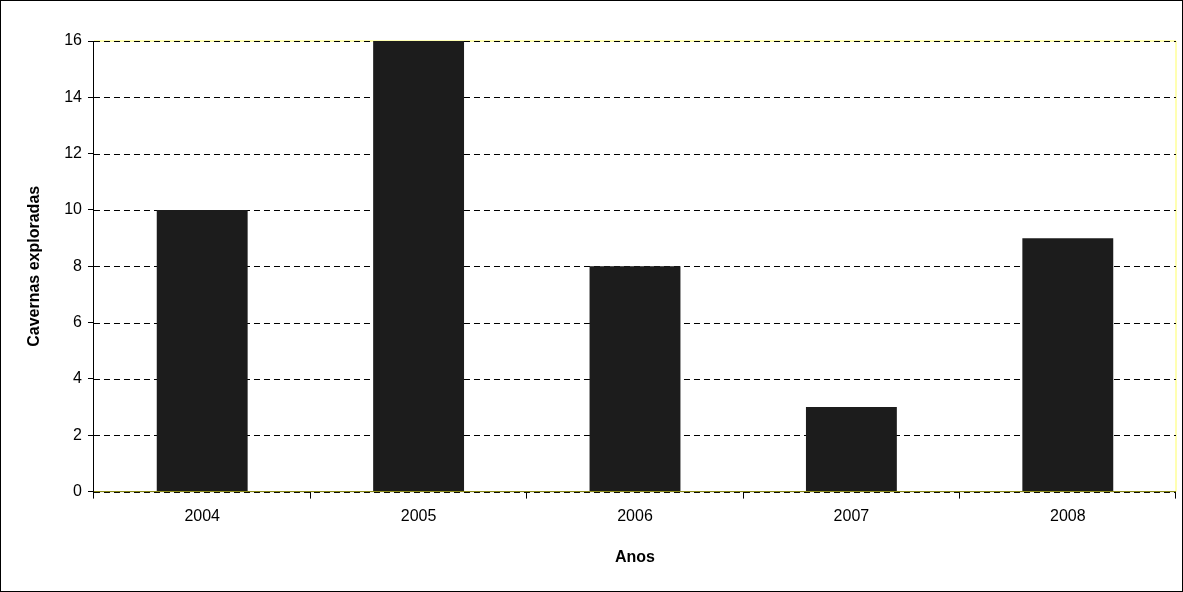 The height and width of the screenshot is (592, 1183). What do you see at coordinates (73, 153) in the screenshot?
I see `y-tick-label: 12` at bounding box center [73, 153].